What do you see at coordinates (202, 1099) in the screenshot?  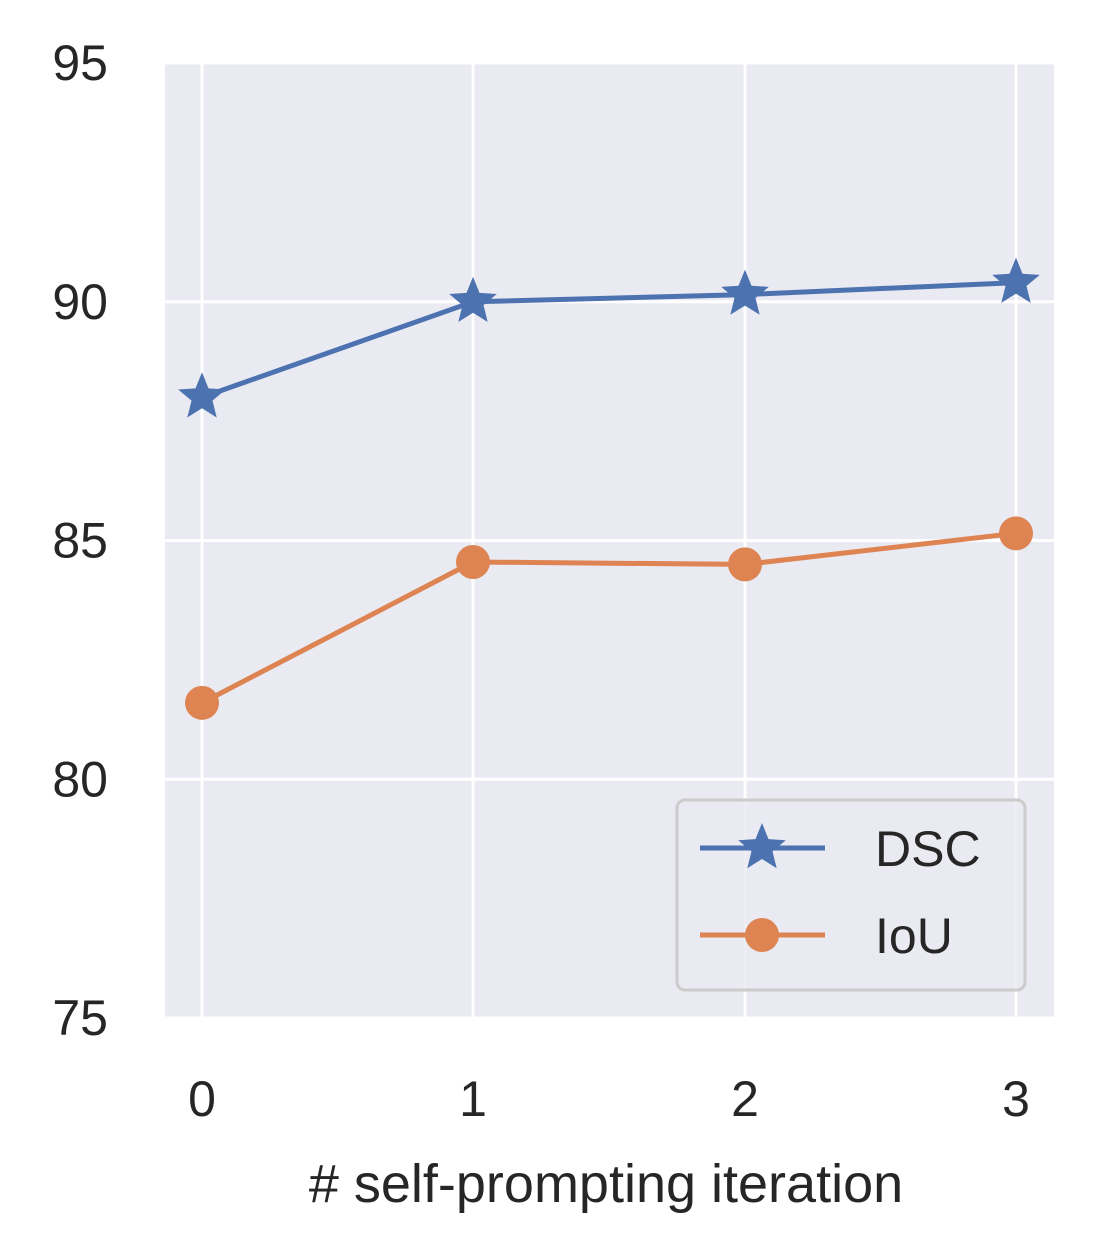 I see `x-tick-label: 0` at bounding box center [202, 1099].